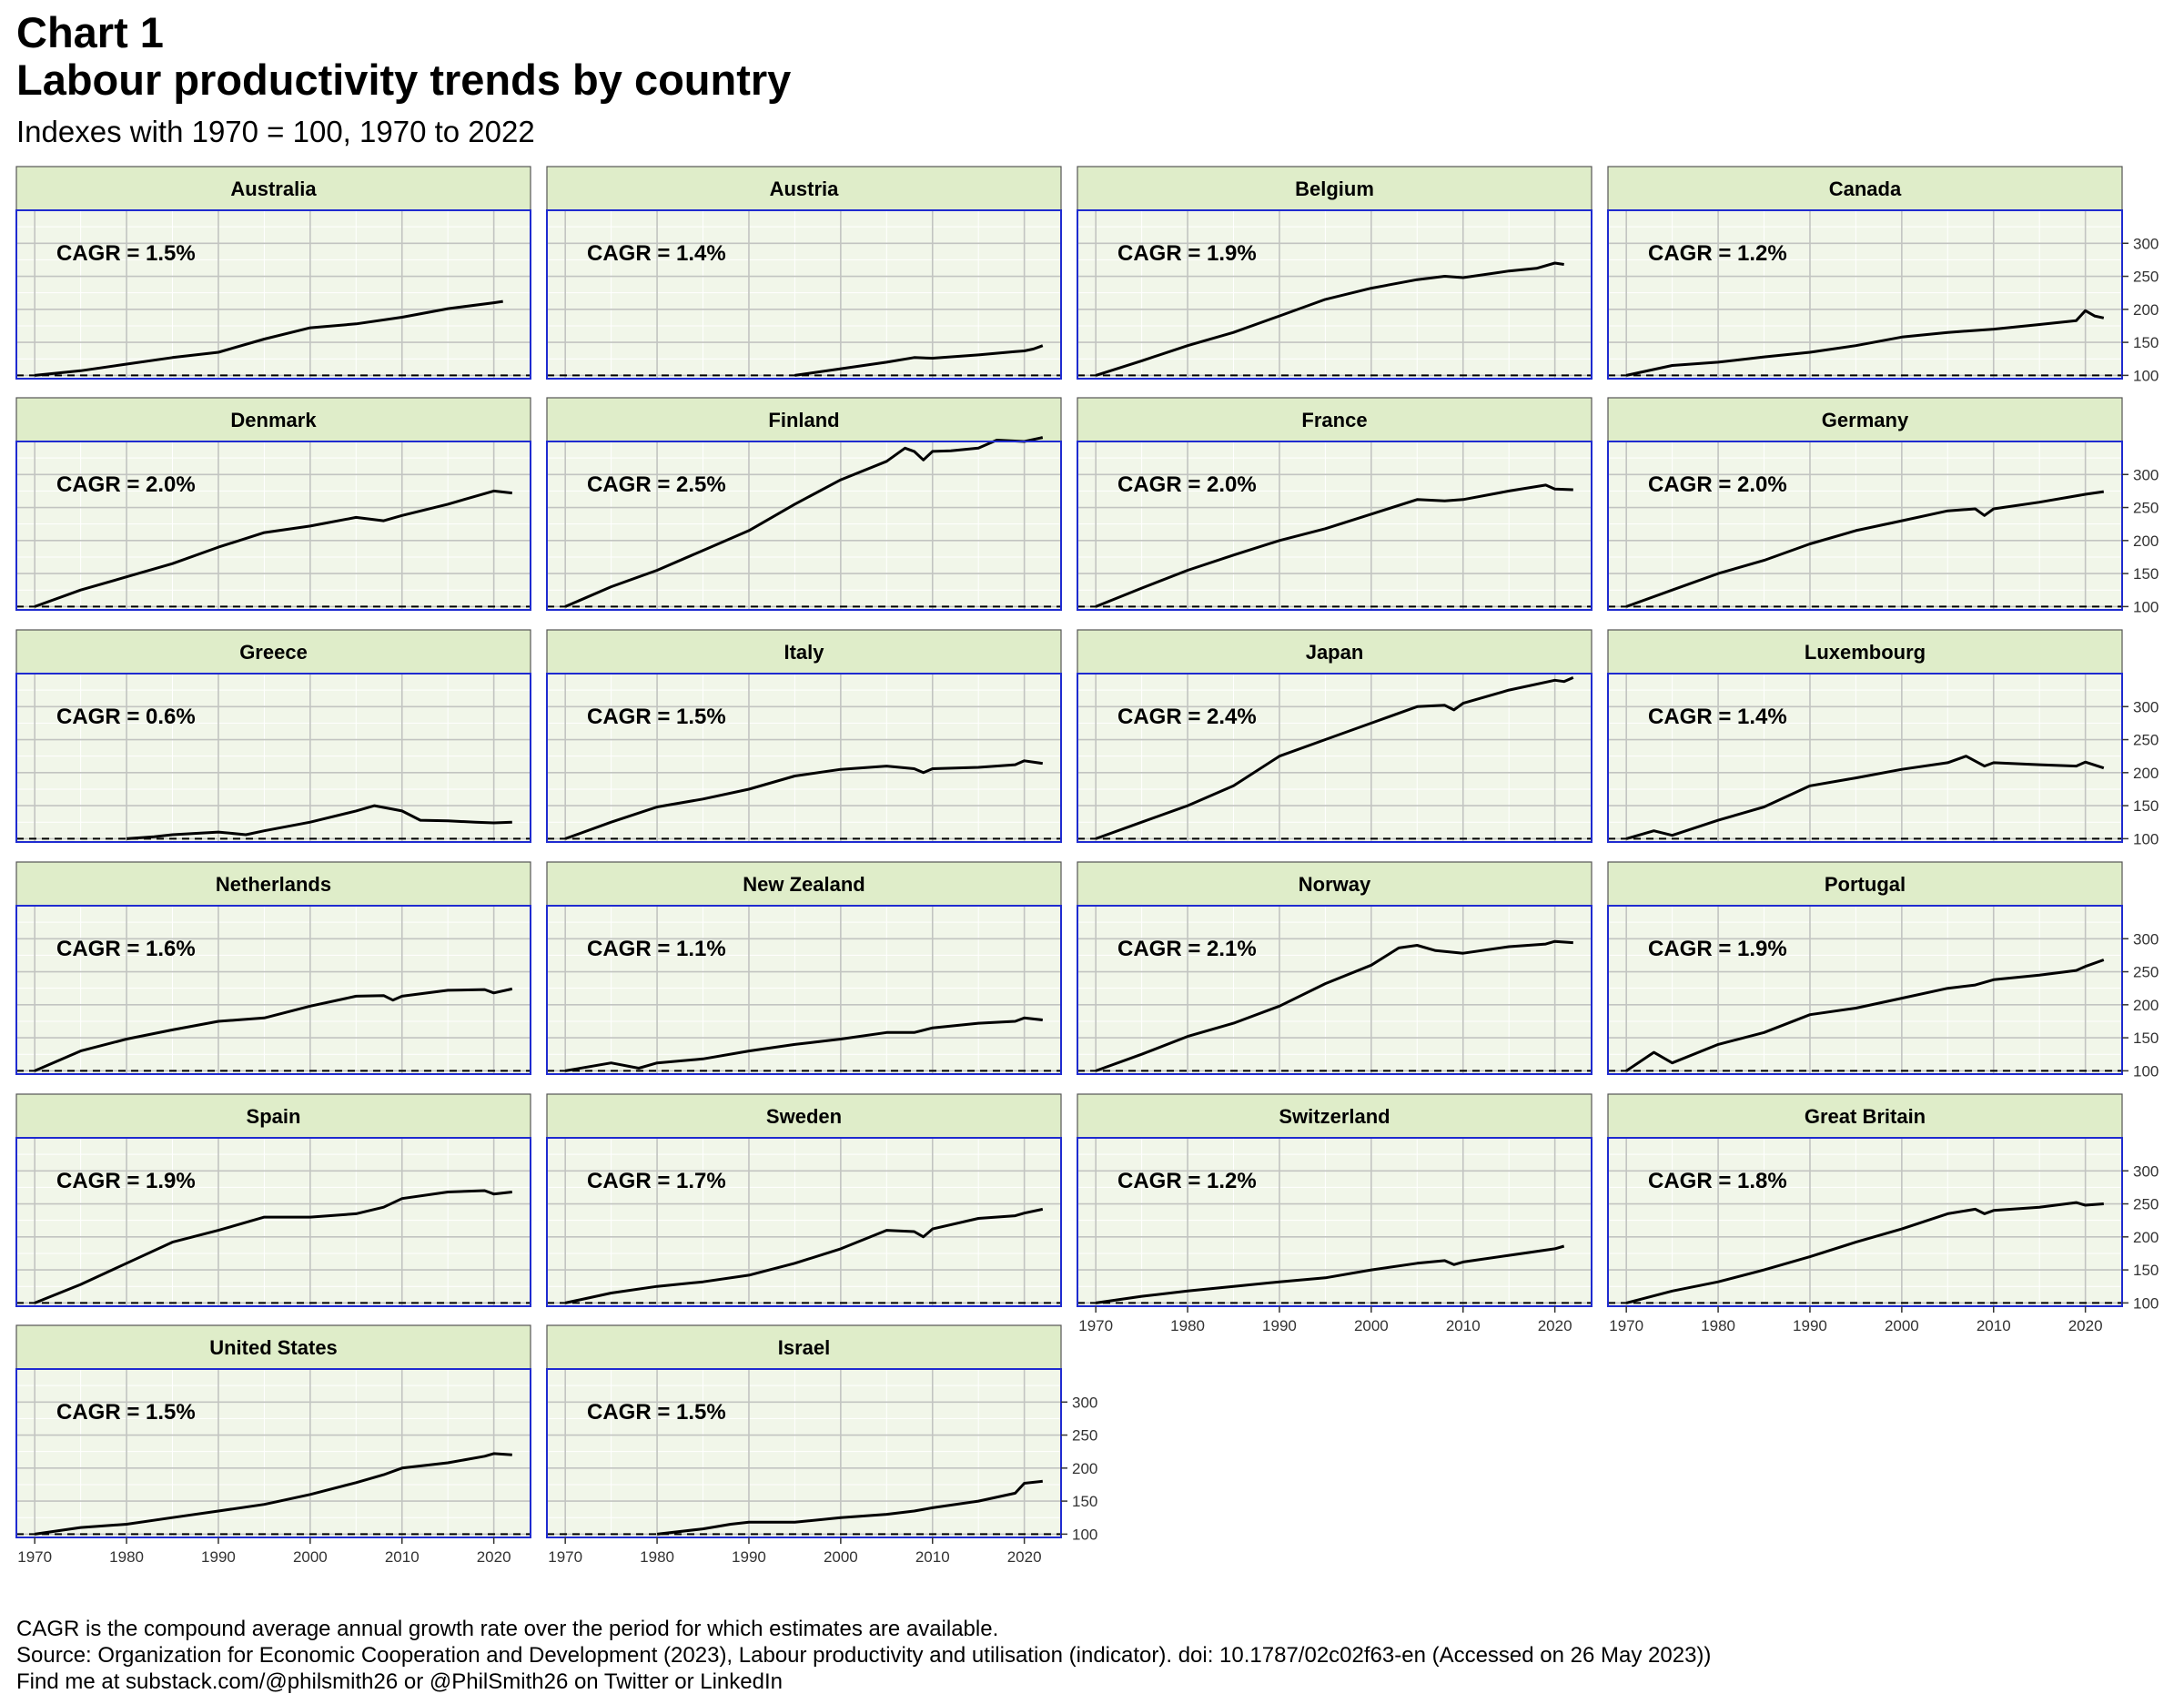  I want to click on series-line-spain, so click(273, 1246).